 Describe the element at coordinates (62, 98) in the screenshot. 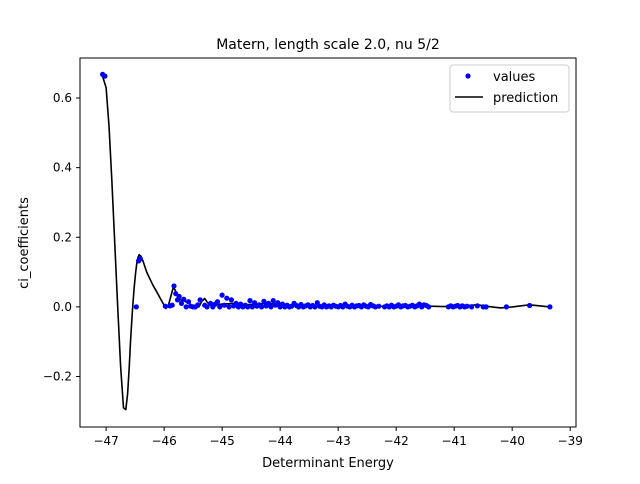

I see `y-tick-label: 0.6` at that location.